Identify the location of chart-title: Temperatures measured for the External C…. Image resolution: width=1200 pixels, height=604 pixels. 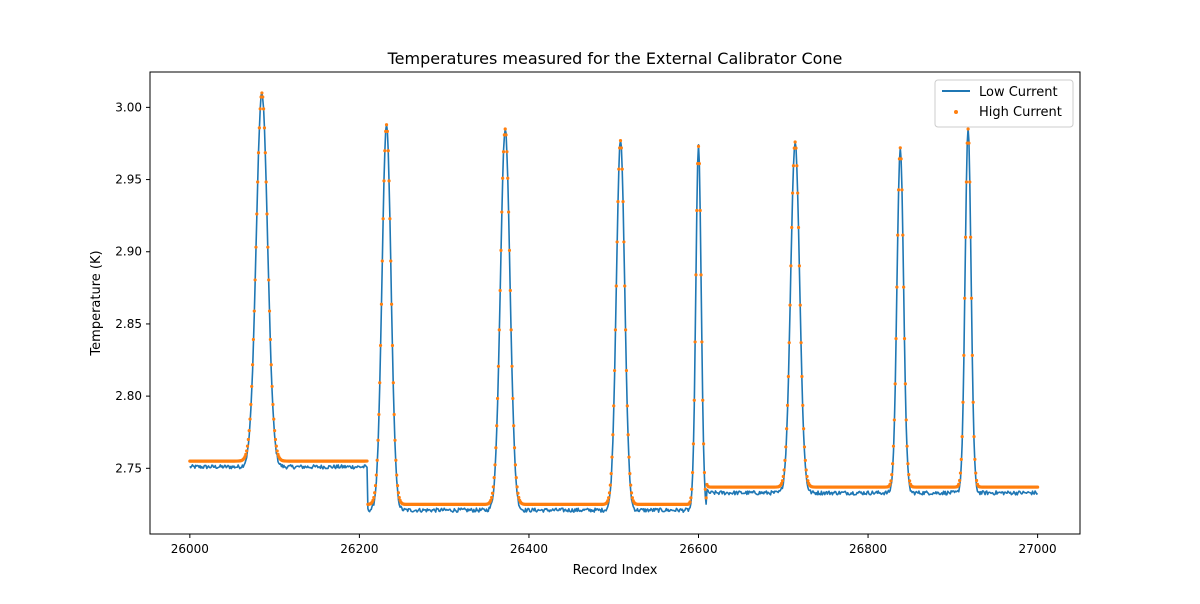
(615, 58).